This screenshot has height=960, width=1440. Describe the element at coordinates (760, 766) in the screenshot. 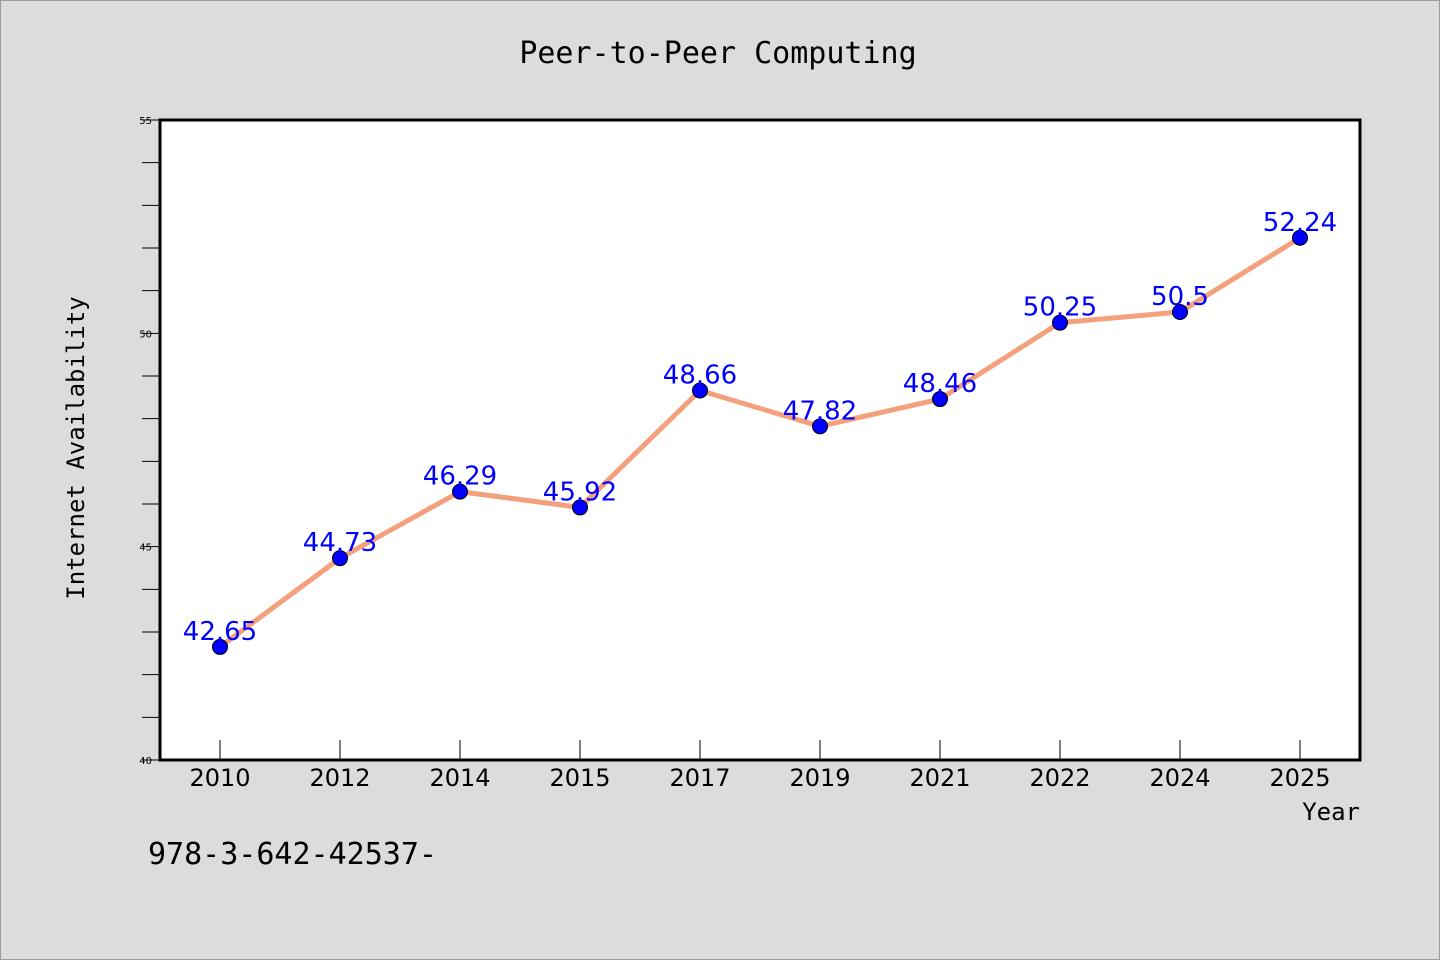

I see `x-axis-ticks: 2010 2012 2014 2015 2017 2019 2021 2022 2024 2025` at that location.